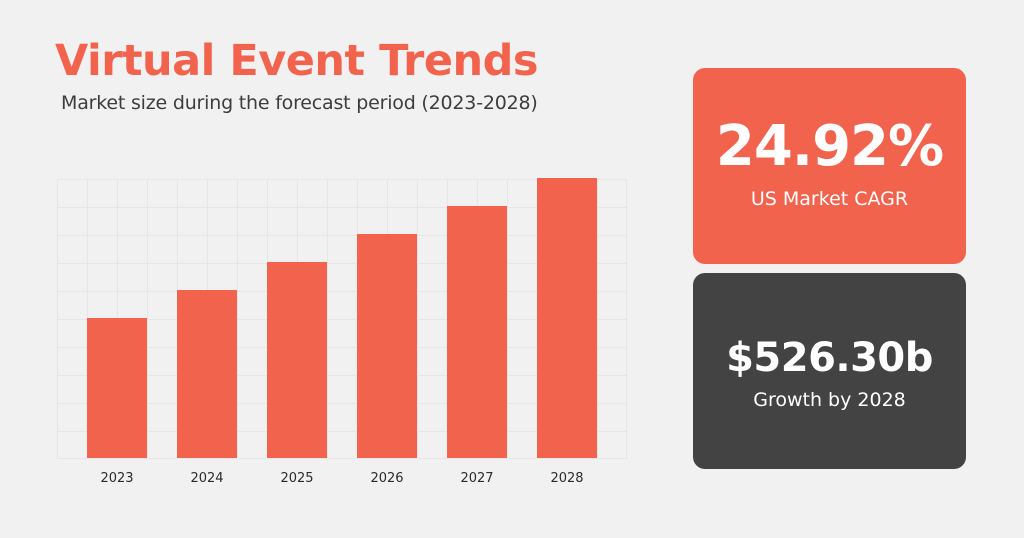 This screenshot has height=538, width=1024. Describe the element at coordinates (567, 478) in the screenshot. I see `x-label-2028: 2028` at that location.